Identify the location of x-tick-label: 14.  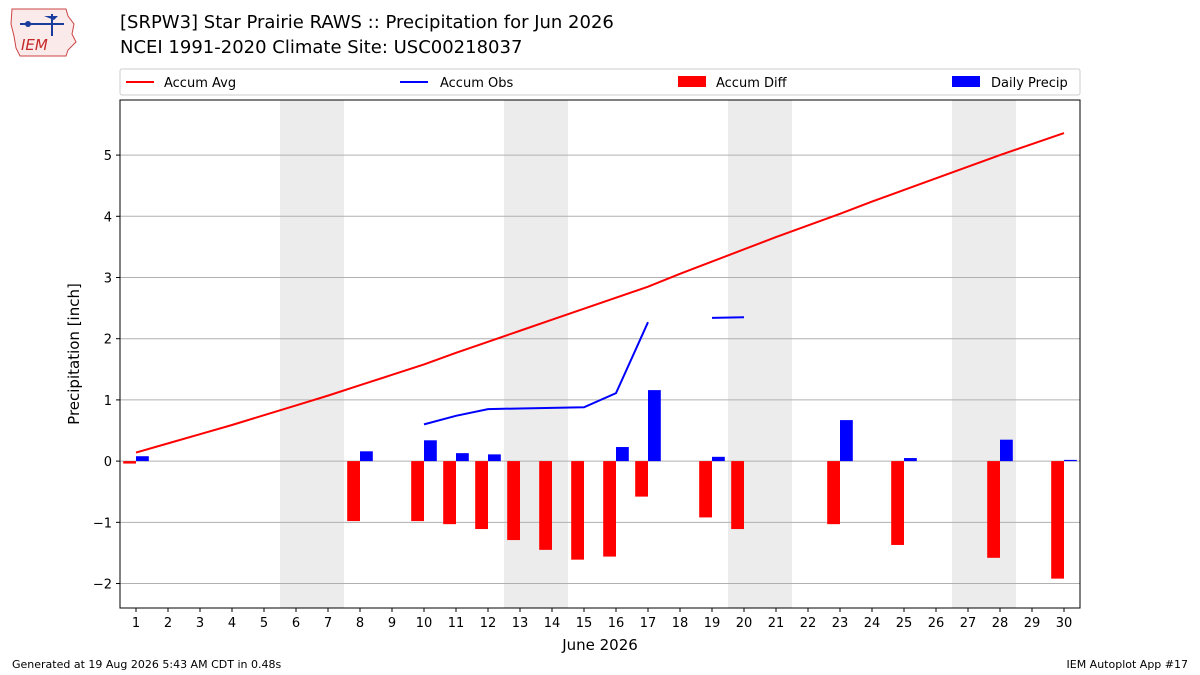
(552, 623).